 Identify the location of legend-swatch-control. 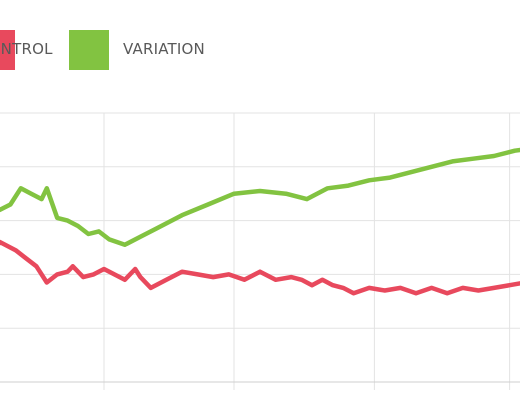
(7, 50).